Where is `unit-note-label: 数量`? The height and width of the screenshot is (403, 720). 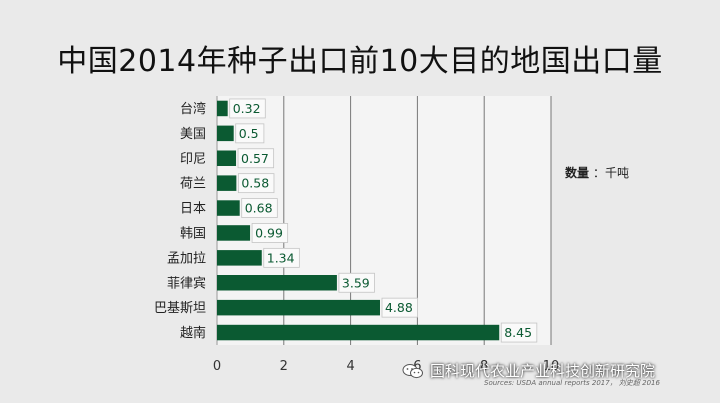 unit-note-label: 数量 is located at coordinates (577, 173).